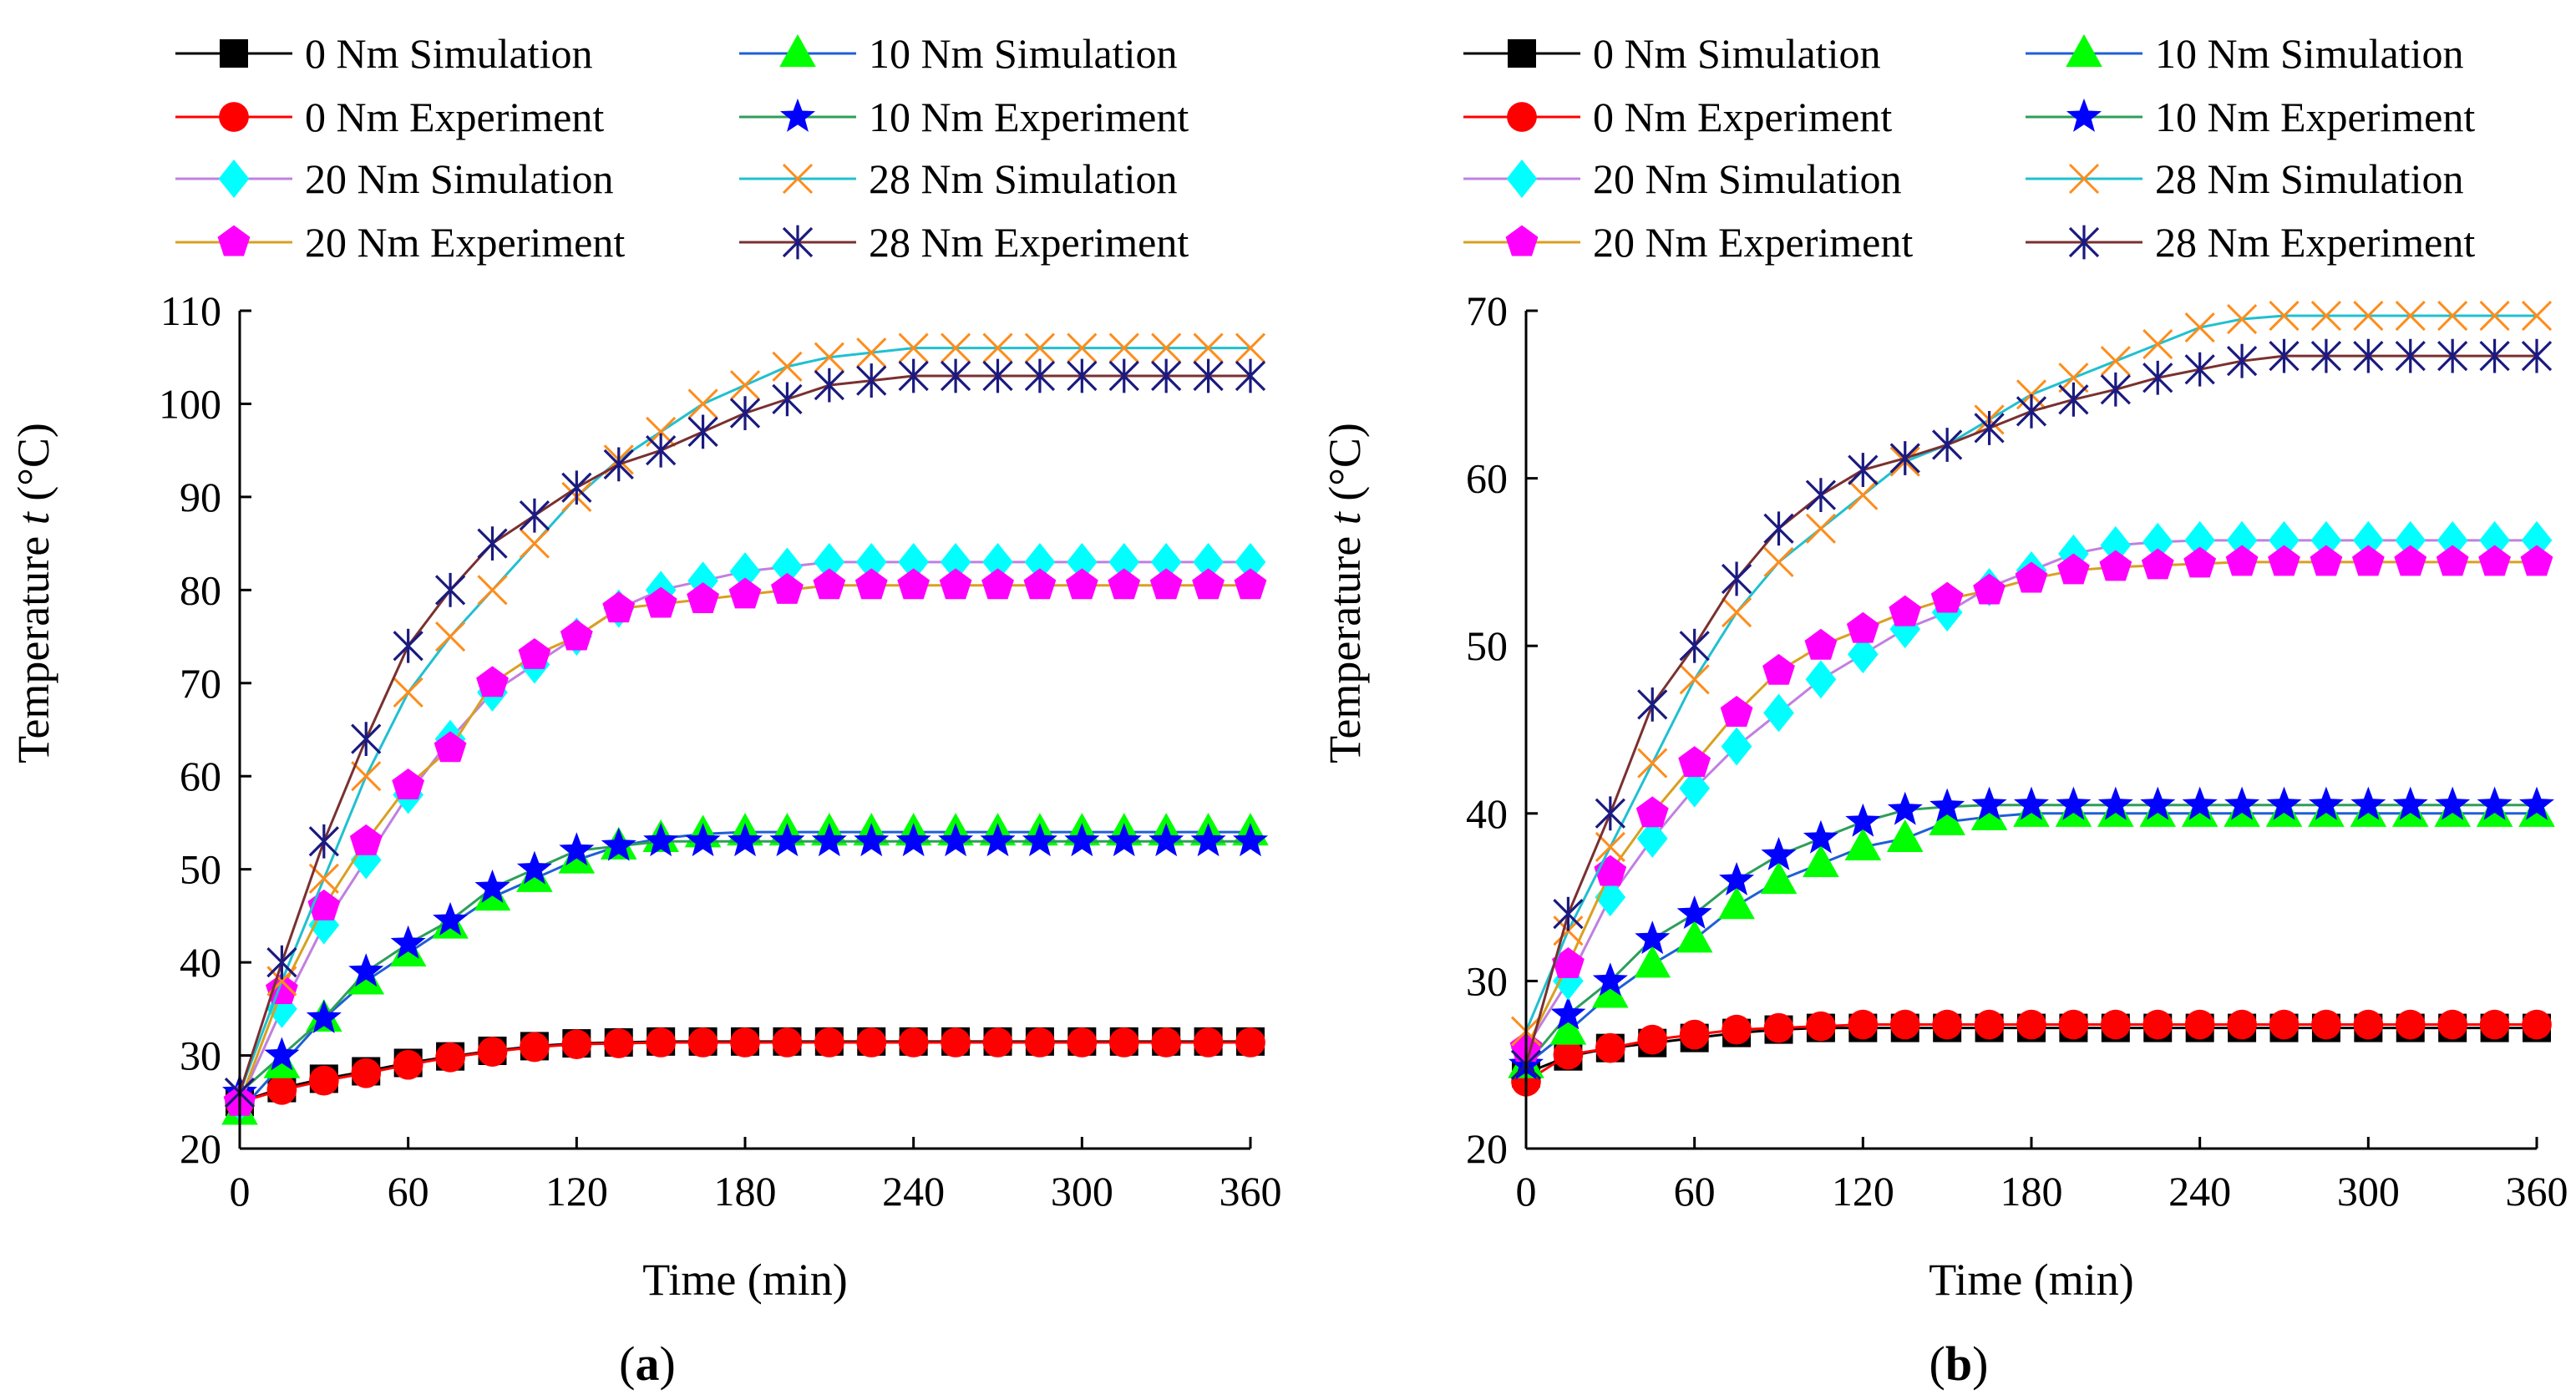 Image resolution: width=2576 pixels, height=1400 pixels. Describe the element at coordinates (958, 178) in the screenshot. I see `legend-item-s28: 28 Nm Simulation` at that location.